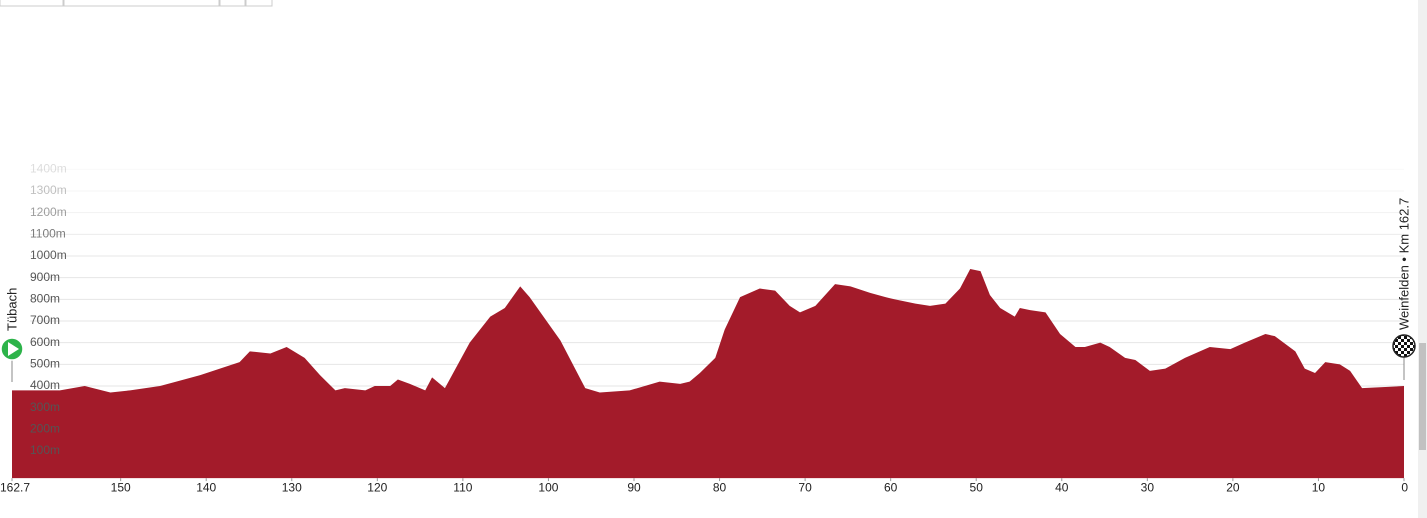  I want to click on y-tick-label: 100m, so click(45, 450).